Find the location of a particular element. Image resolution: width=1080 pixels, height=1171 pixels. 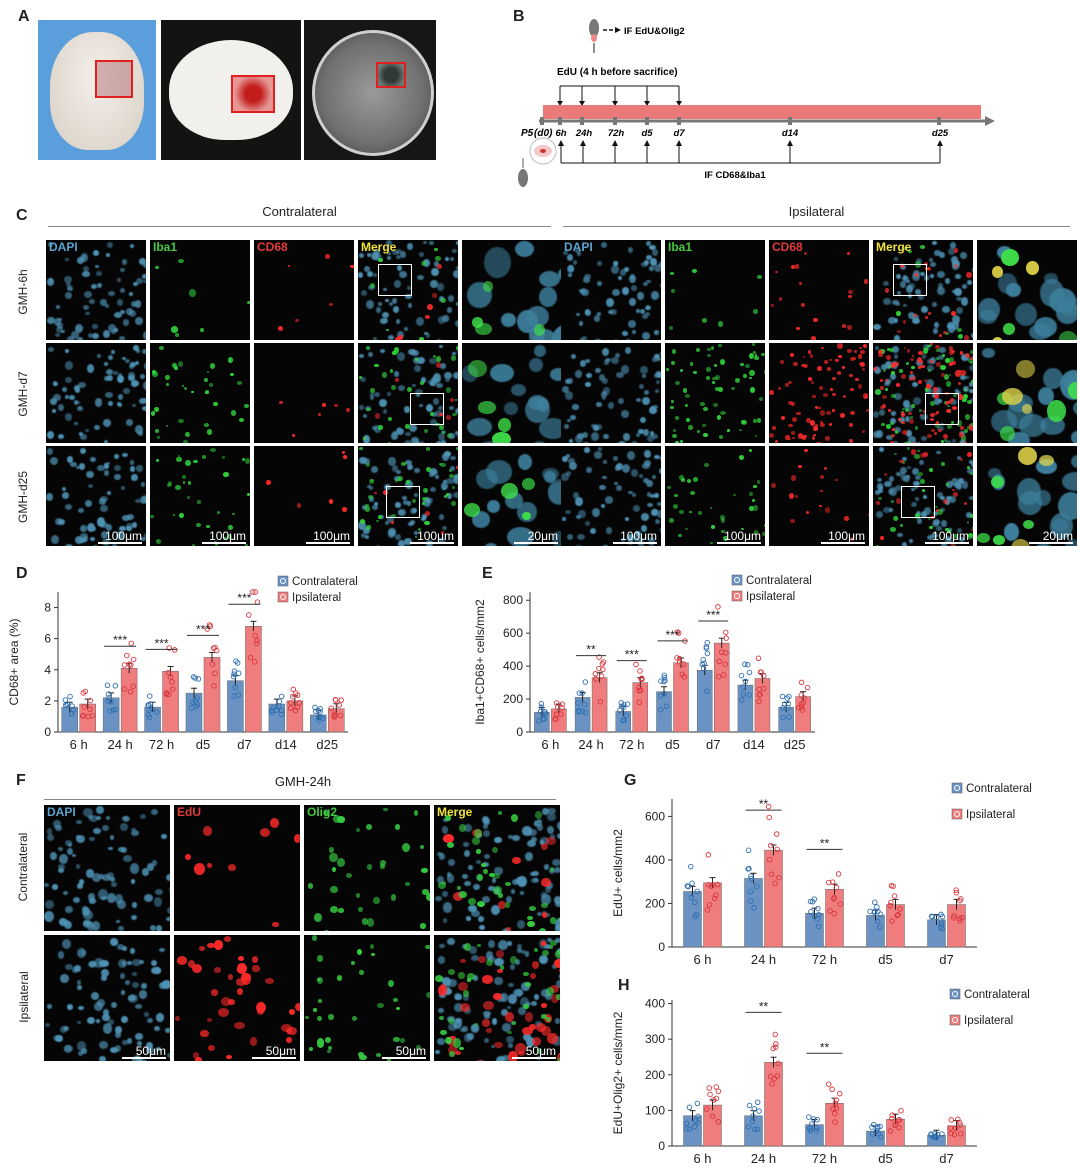

y-tick-label: 0 is located at coordinates (661, 947).